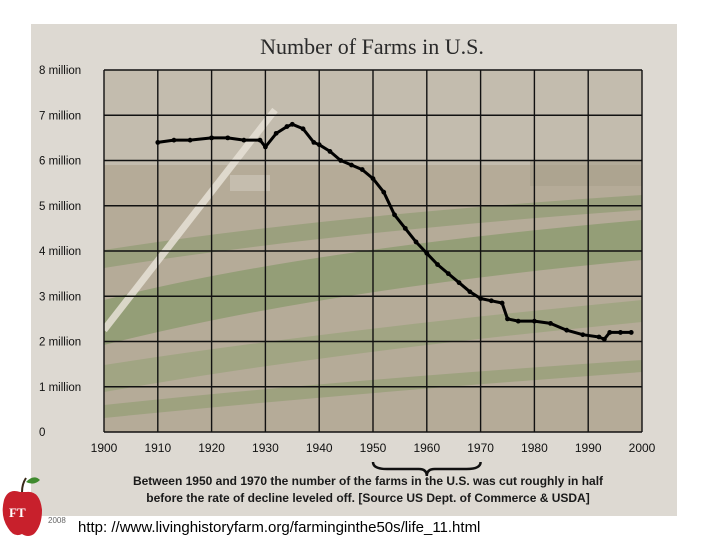  What do you see at coordinates (104, 448) in the screenshot?
I see `x-tick-label: 1900` at bounding box center [104, 448].